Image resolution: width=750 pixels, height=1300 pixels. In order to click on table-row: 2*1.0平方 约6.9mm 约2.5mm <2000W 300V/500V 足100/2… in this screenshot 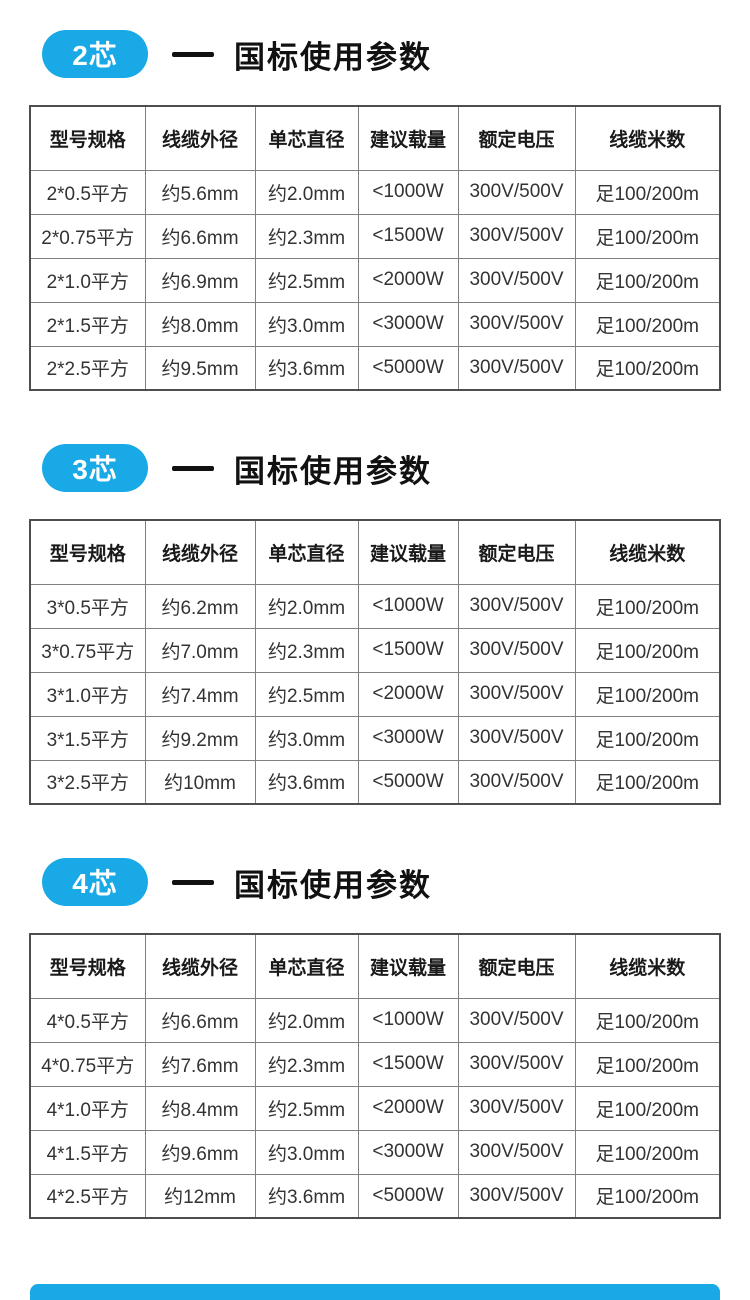, I will do `click(375, 280)`.